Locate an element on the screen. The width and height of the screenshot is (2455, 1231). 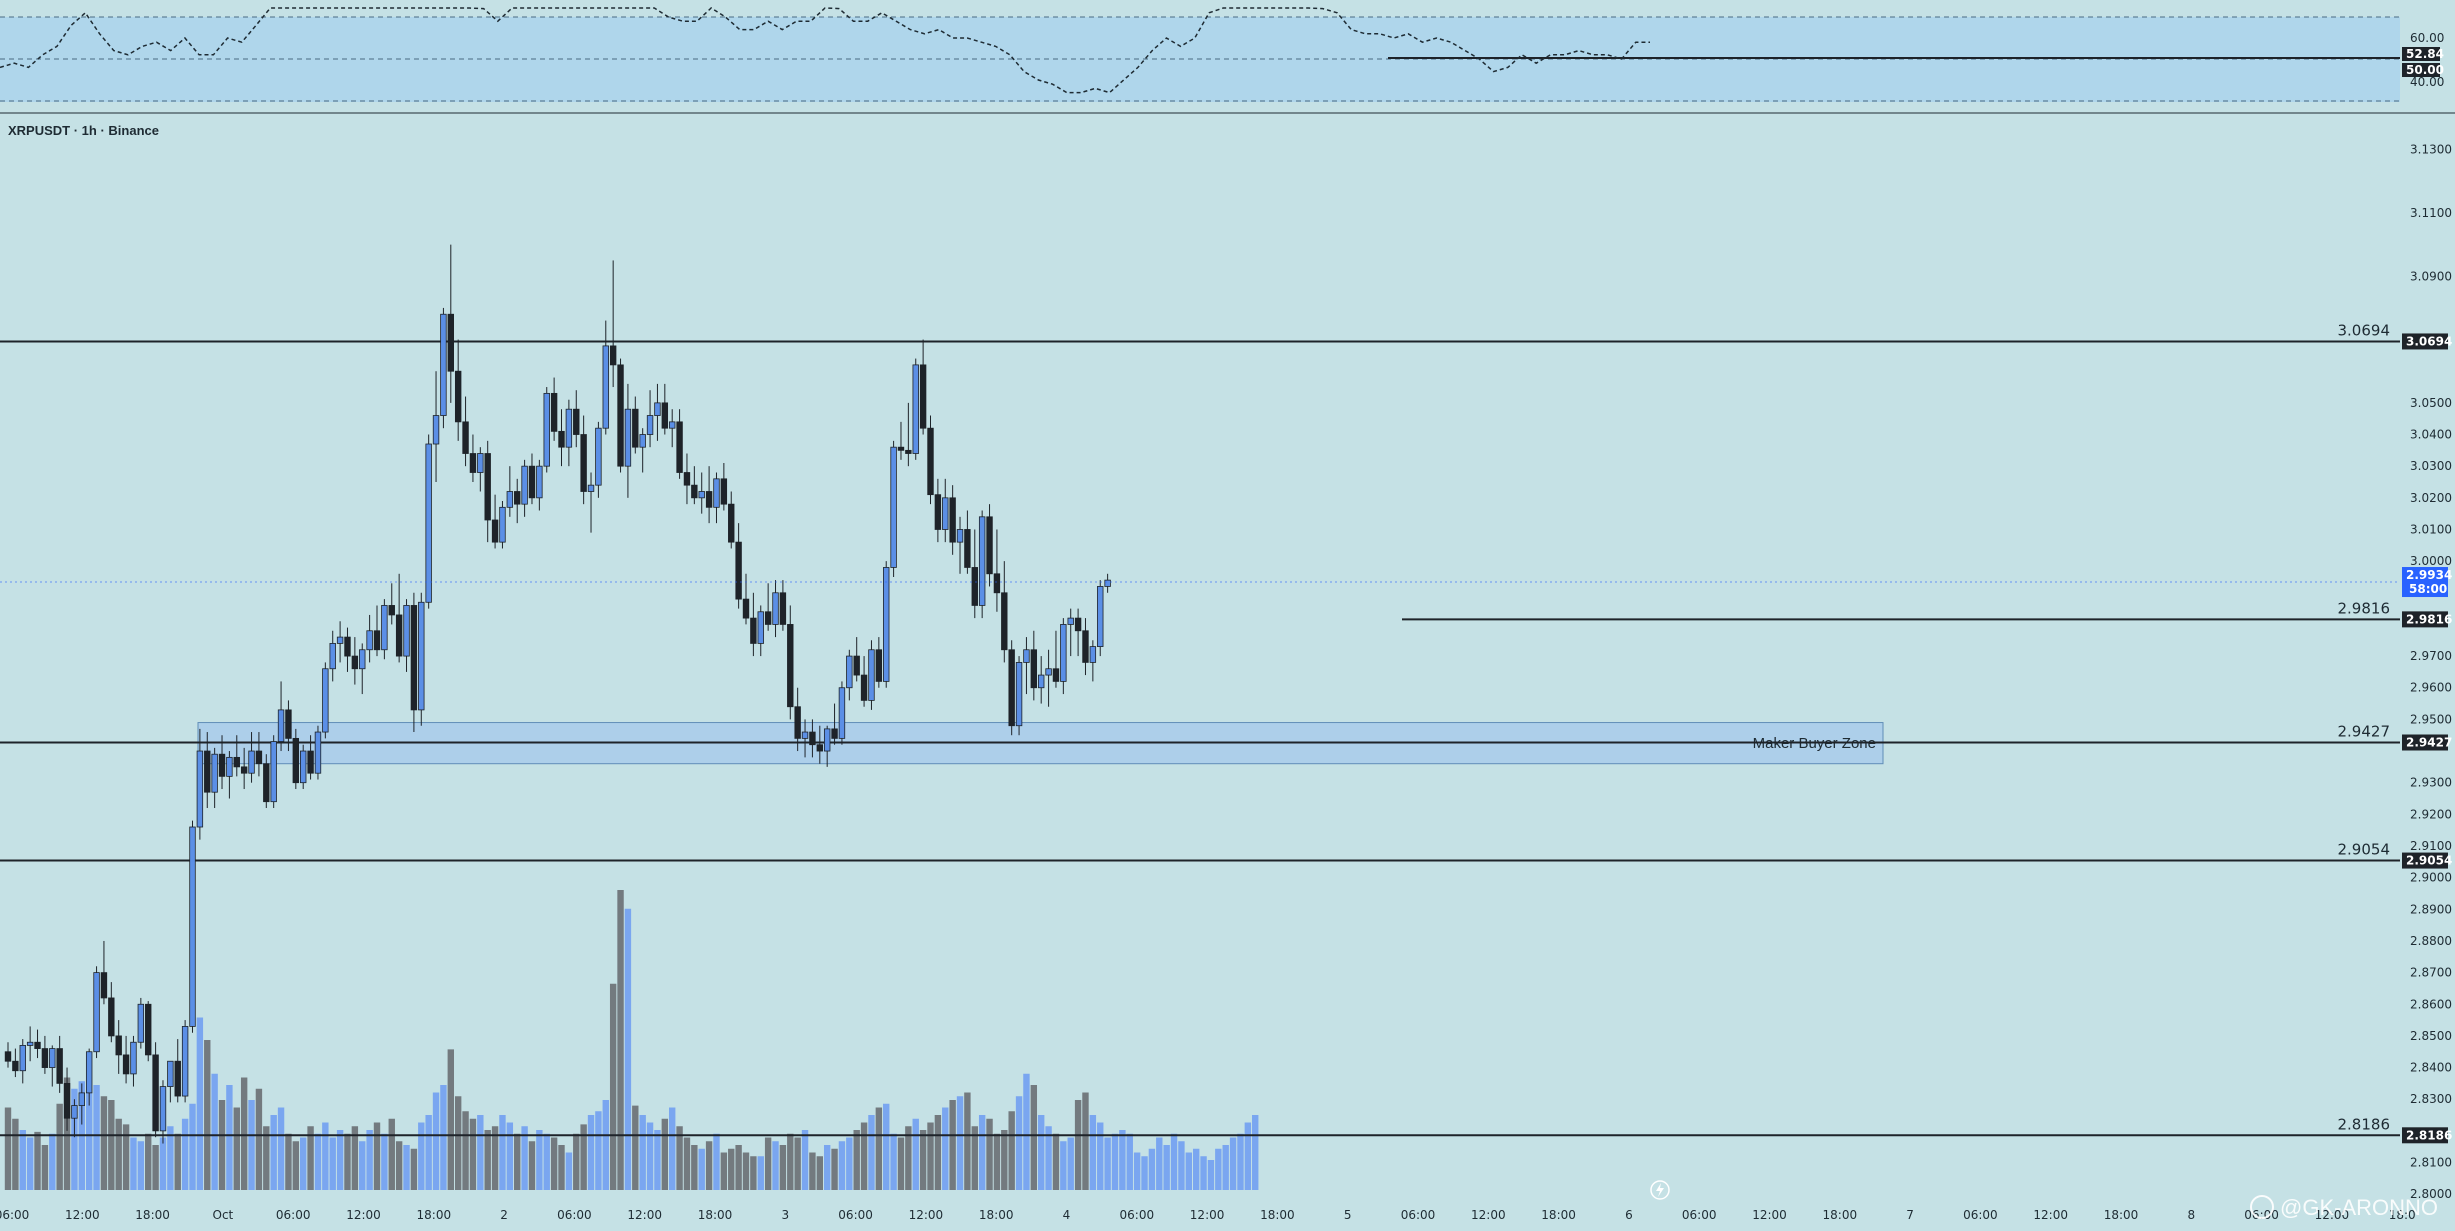
rsi-tick-5284: 52.84 is located at coordinates (2425, 54).